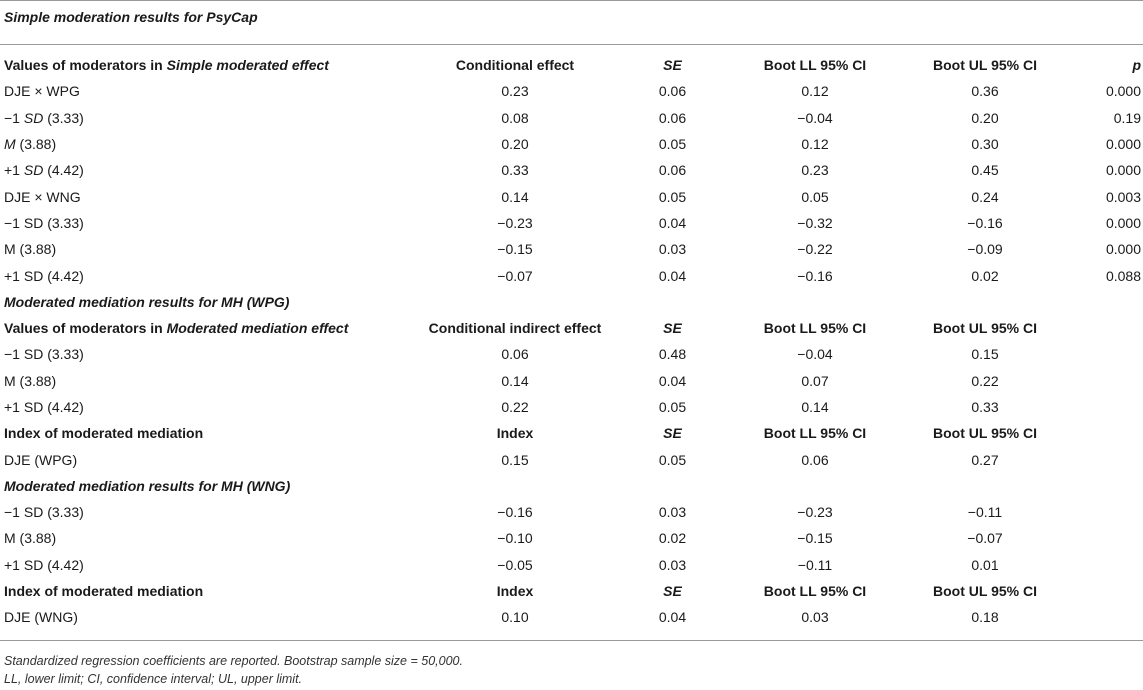 This screenshot has height=690, width=1143. Describe the element at coordinates (571, 223) in the screenshot. I see `table-row: −1 SD (3.33) −0.23 0.04 −0.32 −0.16 0.000` at that location.